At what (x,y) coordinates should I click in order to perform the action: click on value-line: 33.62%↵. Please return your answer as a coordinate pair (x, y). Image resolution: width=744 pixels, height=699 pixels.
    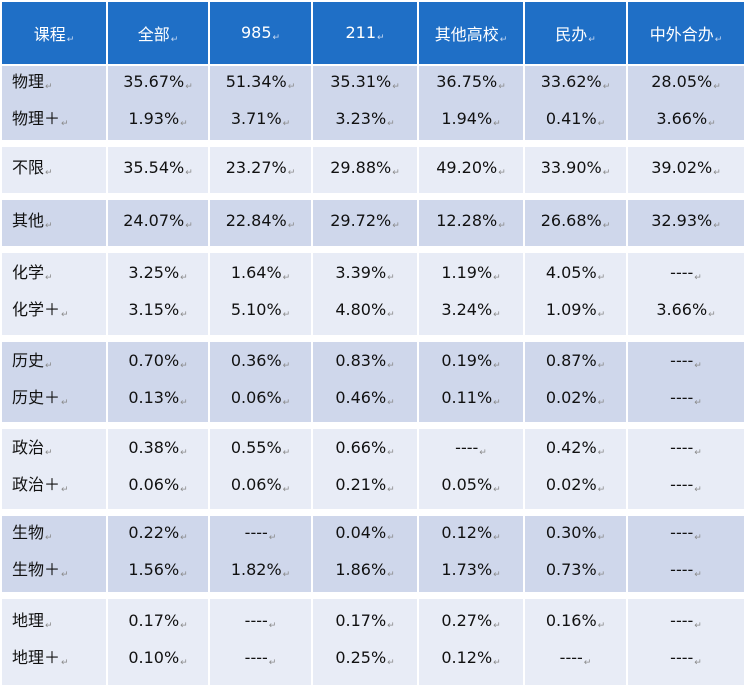
    Looking at the image, I should click on (575, 82).